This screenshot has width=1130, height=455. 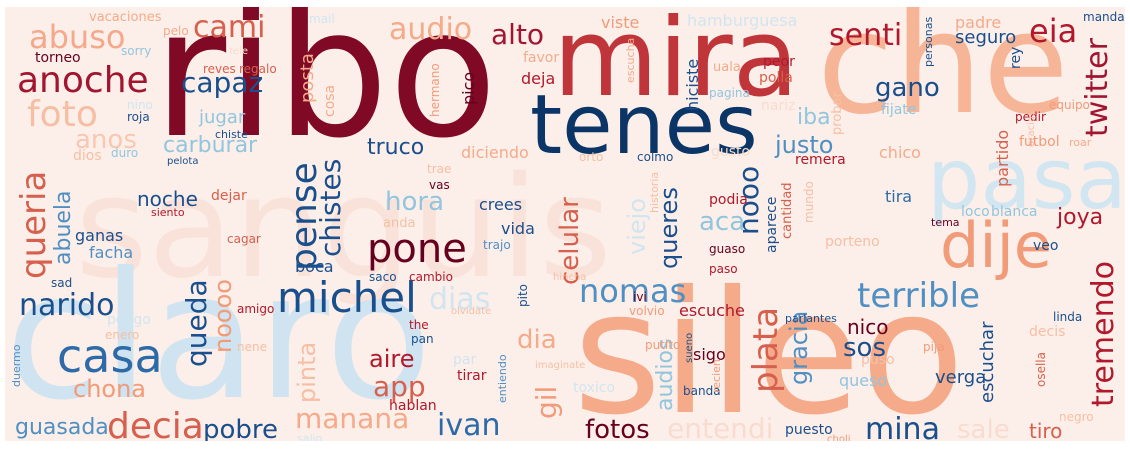 I want to click on word-hermano: hermano, so click(x=435, y=90).